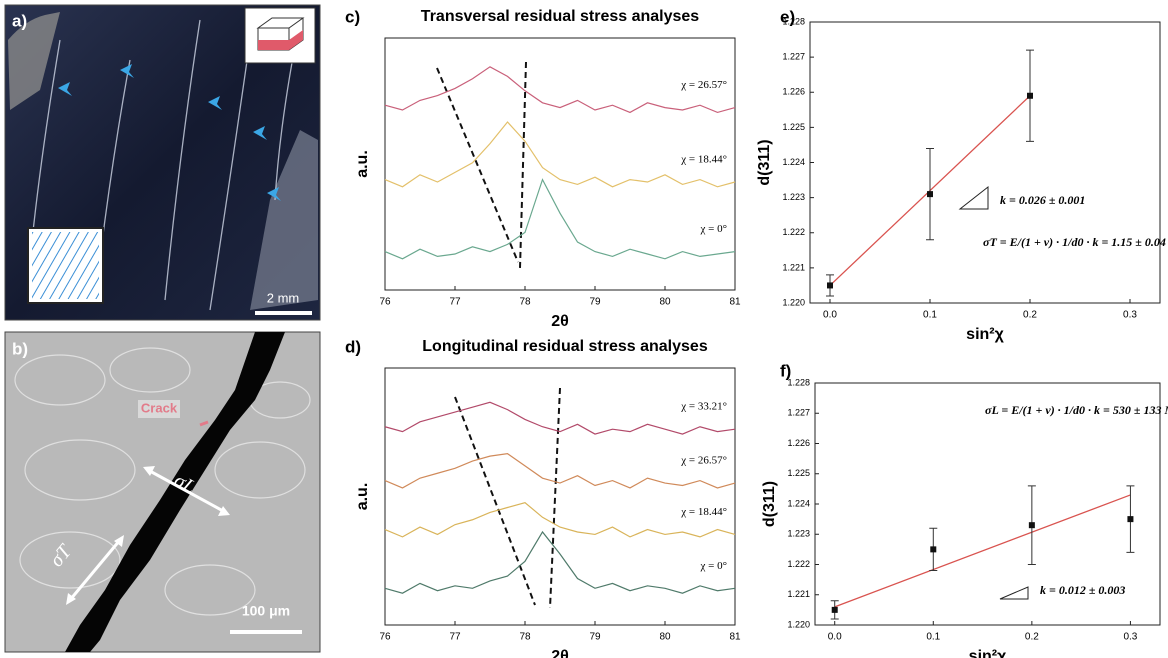 The image size is (1168, 658). I want to click on annotation: k = 0.026 ± 0.001, so click(1042, 200).